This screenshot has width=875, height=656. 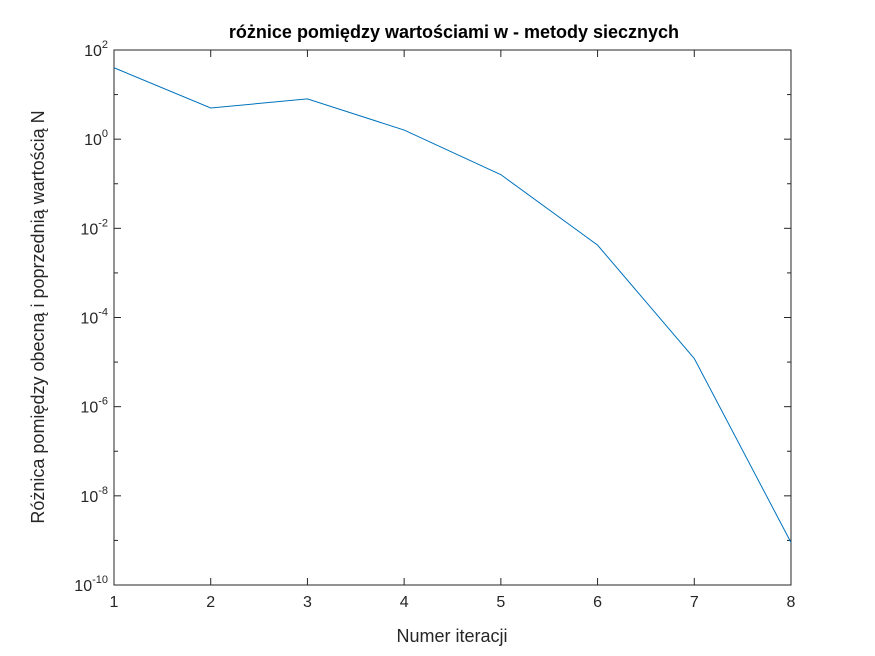 What do you see at coordinates (94, 317) in the screenshot?
I see `y-tick-label: 10⁻⁴` at bounding box center [94, 317].